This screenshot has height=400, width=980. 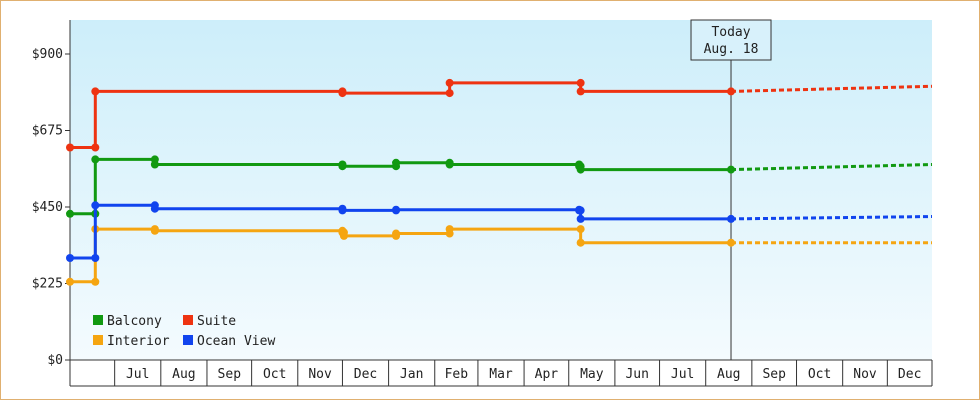 What do you see at coordinates (47, 131) in the screenshot?
I see `y-tick-label: $675` at bounding box center [47, 131].